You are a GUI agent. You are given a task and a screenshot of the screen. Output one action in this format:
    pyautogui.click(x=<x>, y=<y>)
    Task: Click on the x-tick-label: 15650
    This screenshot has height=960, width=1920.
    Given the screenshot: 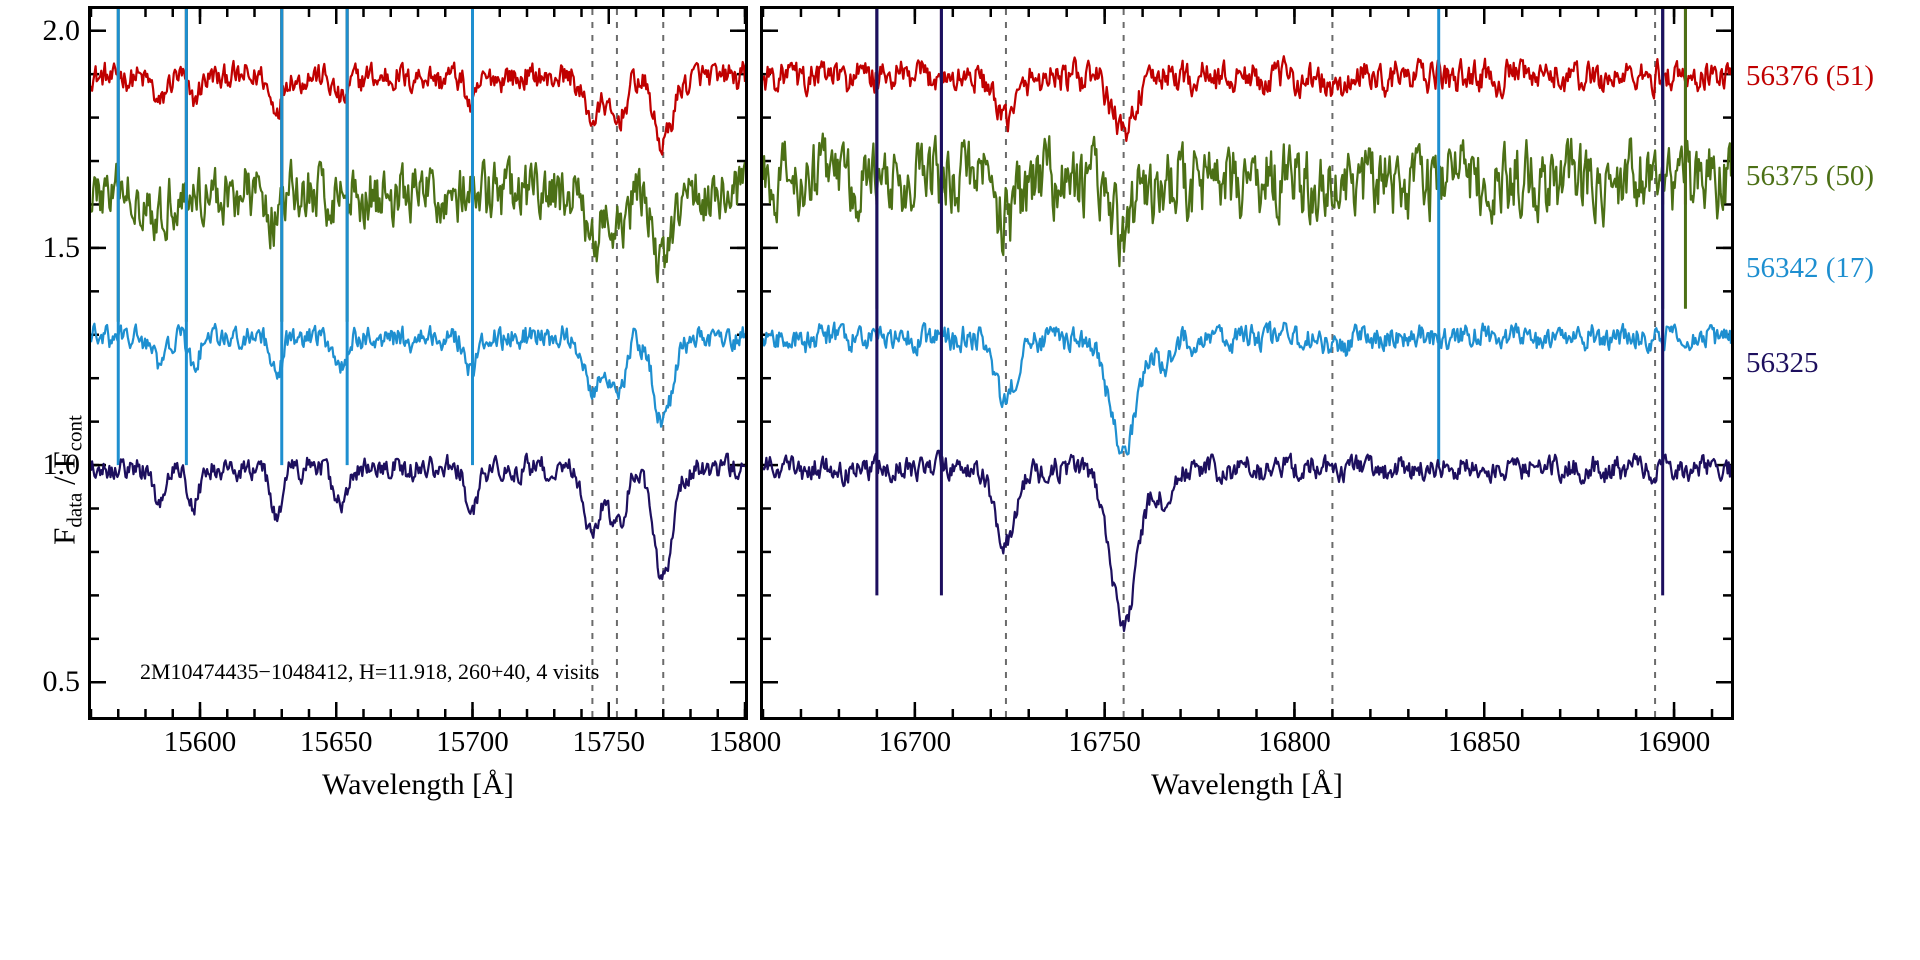 What is the action you would take?
    pyautogui.click(x=336, y=742)
    